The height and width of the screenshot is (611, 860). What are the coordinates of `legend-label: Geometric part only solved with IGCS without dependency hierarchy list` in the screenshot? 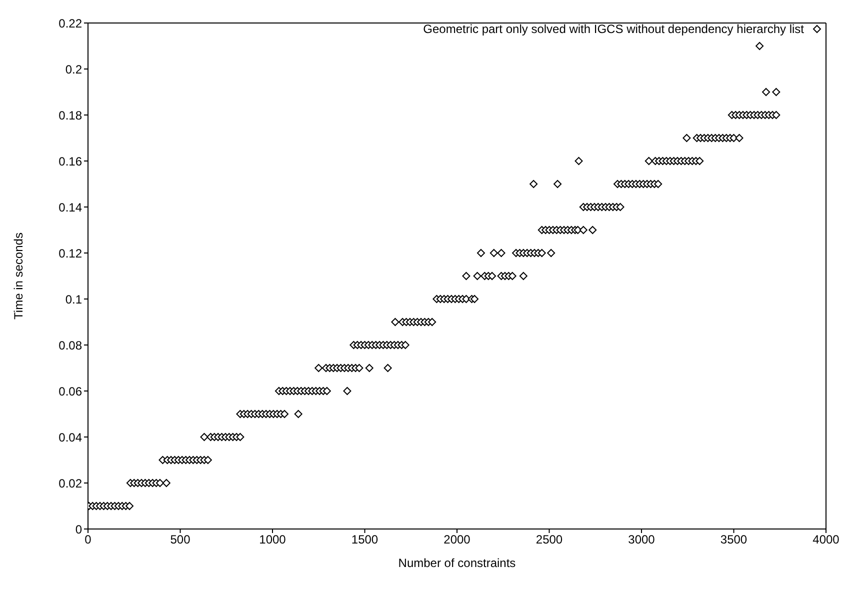 It's located at (613, 29).